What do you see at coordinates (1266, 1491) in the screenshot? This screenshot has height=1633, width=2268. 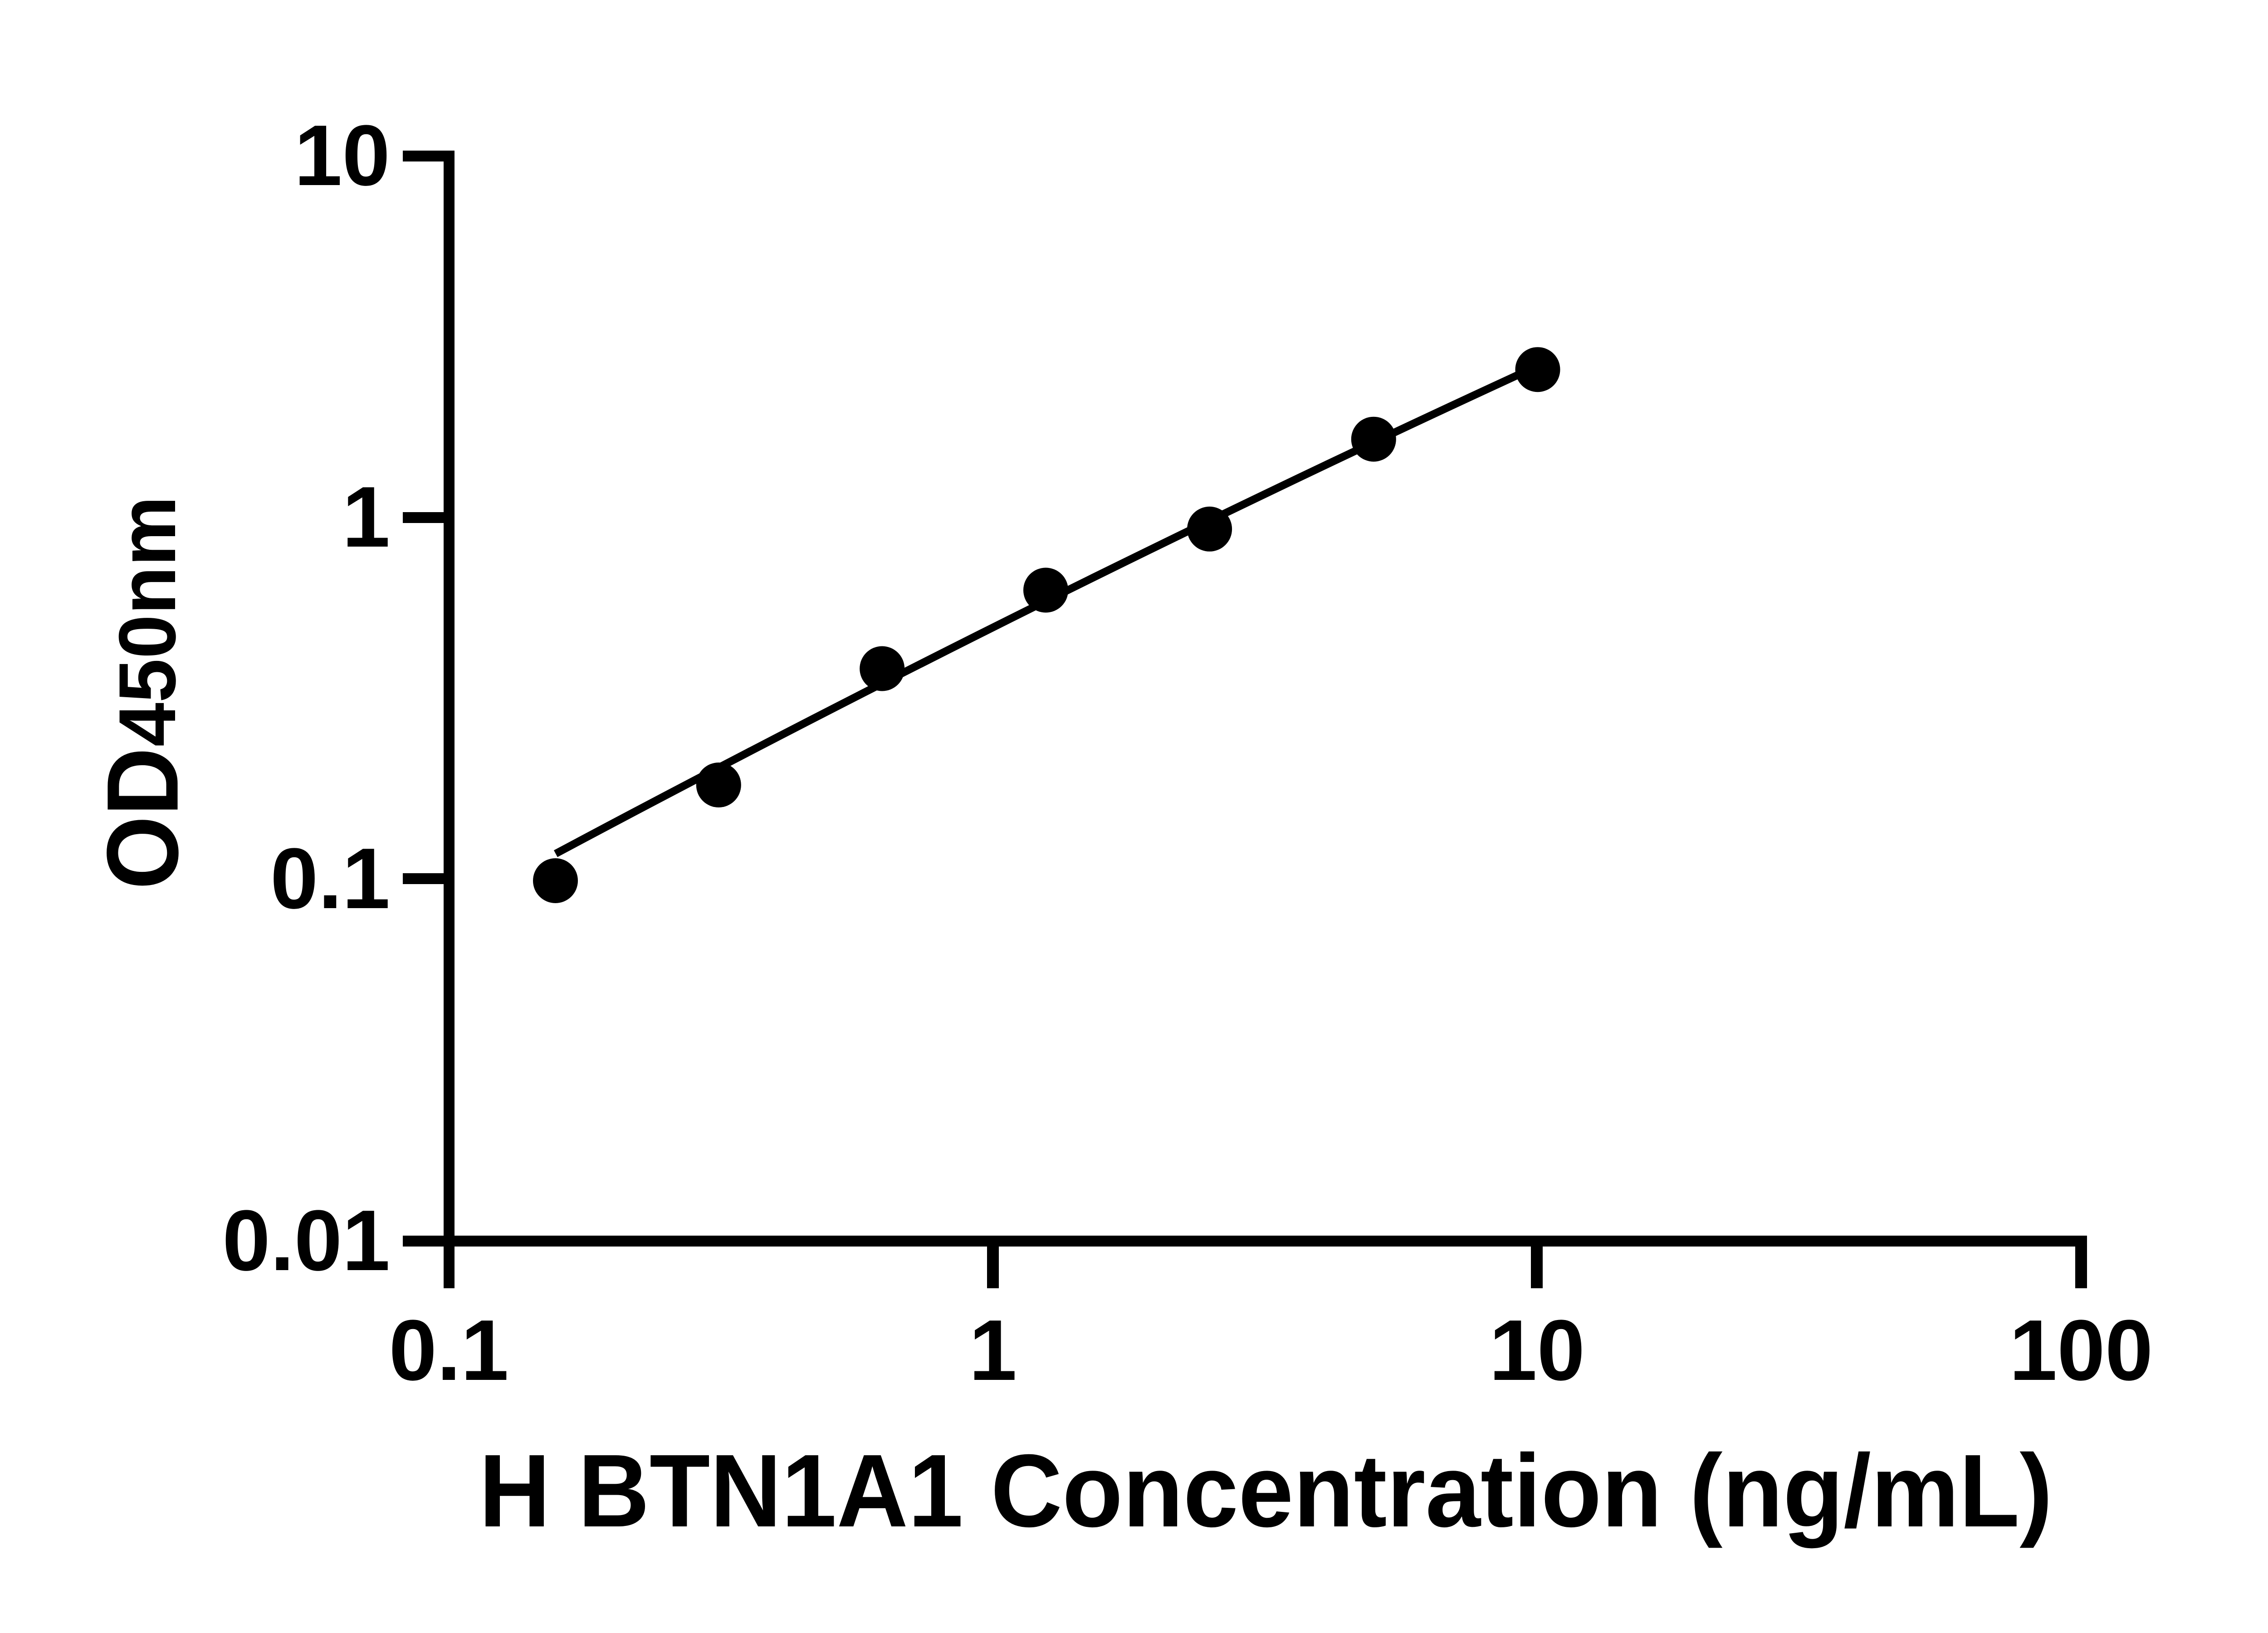 I see `svg-text: H BTN1A1 Concentration (ng/mL)` at bounding box center [1266, 1491].